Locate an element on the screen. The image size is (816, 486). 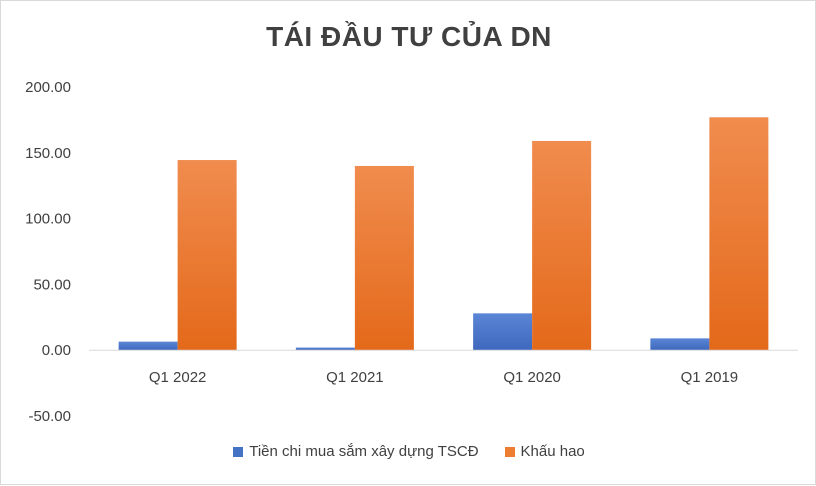
bar-tscd-q1-2021 is located at coordinates (325, 349).